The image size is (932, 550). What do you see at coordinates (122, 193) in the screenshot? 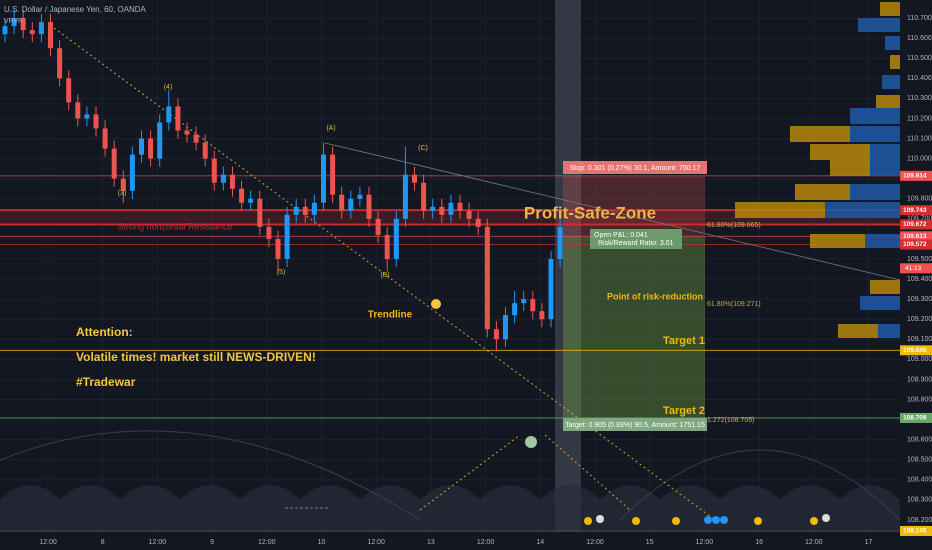
I see `wave-label: (3)` at bounding box center [122, 193].